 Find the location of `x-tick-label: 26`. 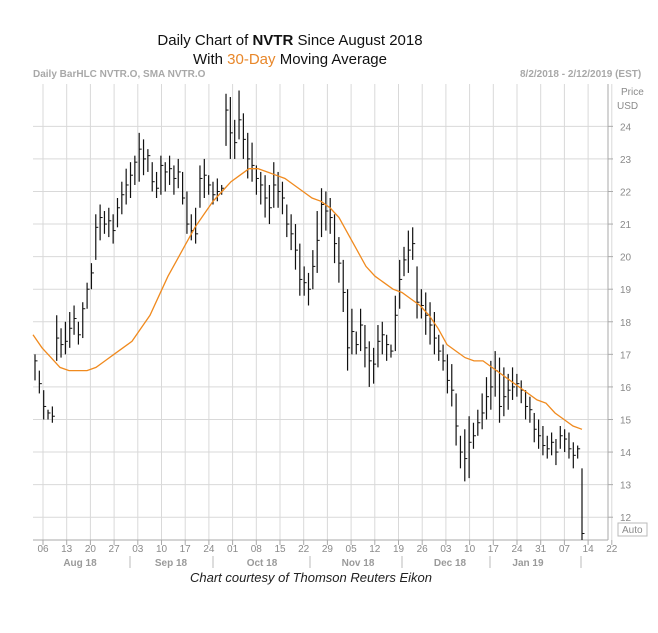

x-tick-label: 26 is located at coordinates (423, 549).